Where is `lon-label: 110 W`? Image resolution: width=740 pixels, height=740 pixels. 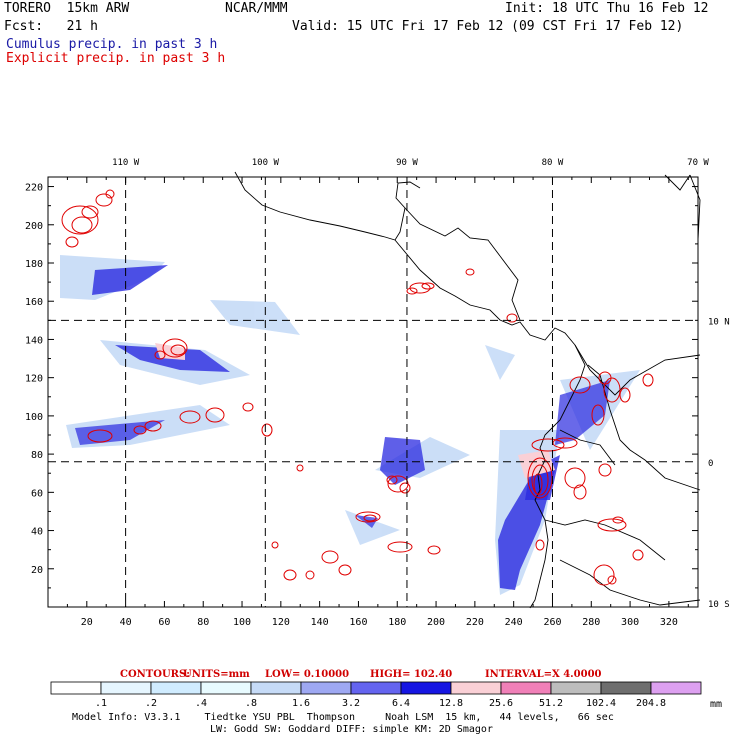
lon-label: 110 W is located at coordinates (126, 163).